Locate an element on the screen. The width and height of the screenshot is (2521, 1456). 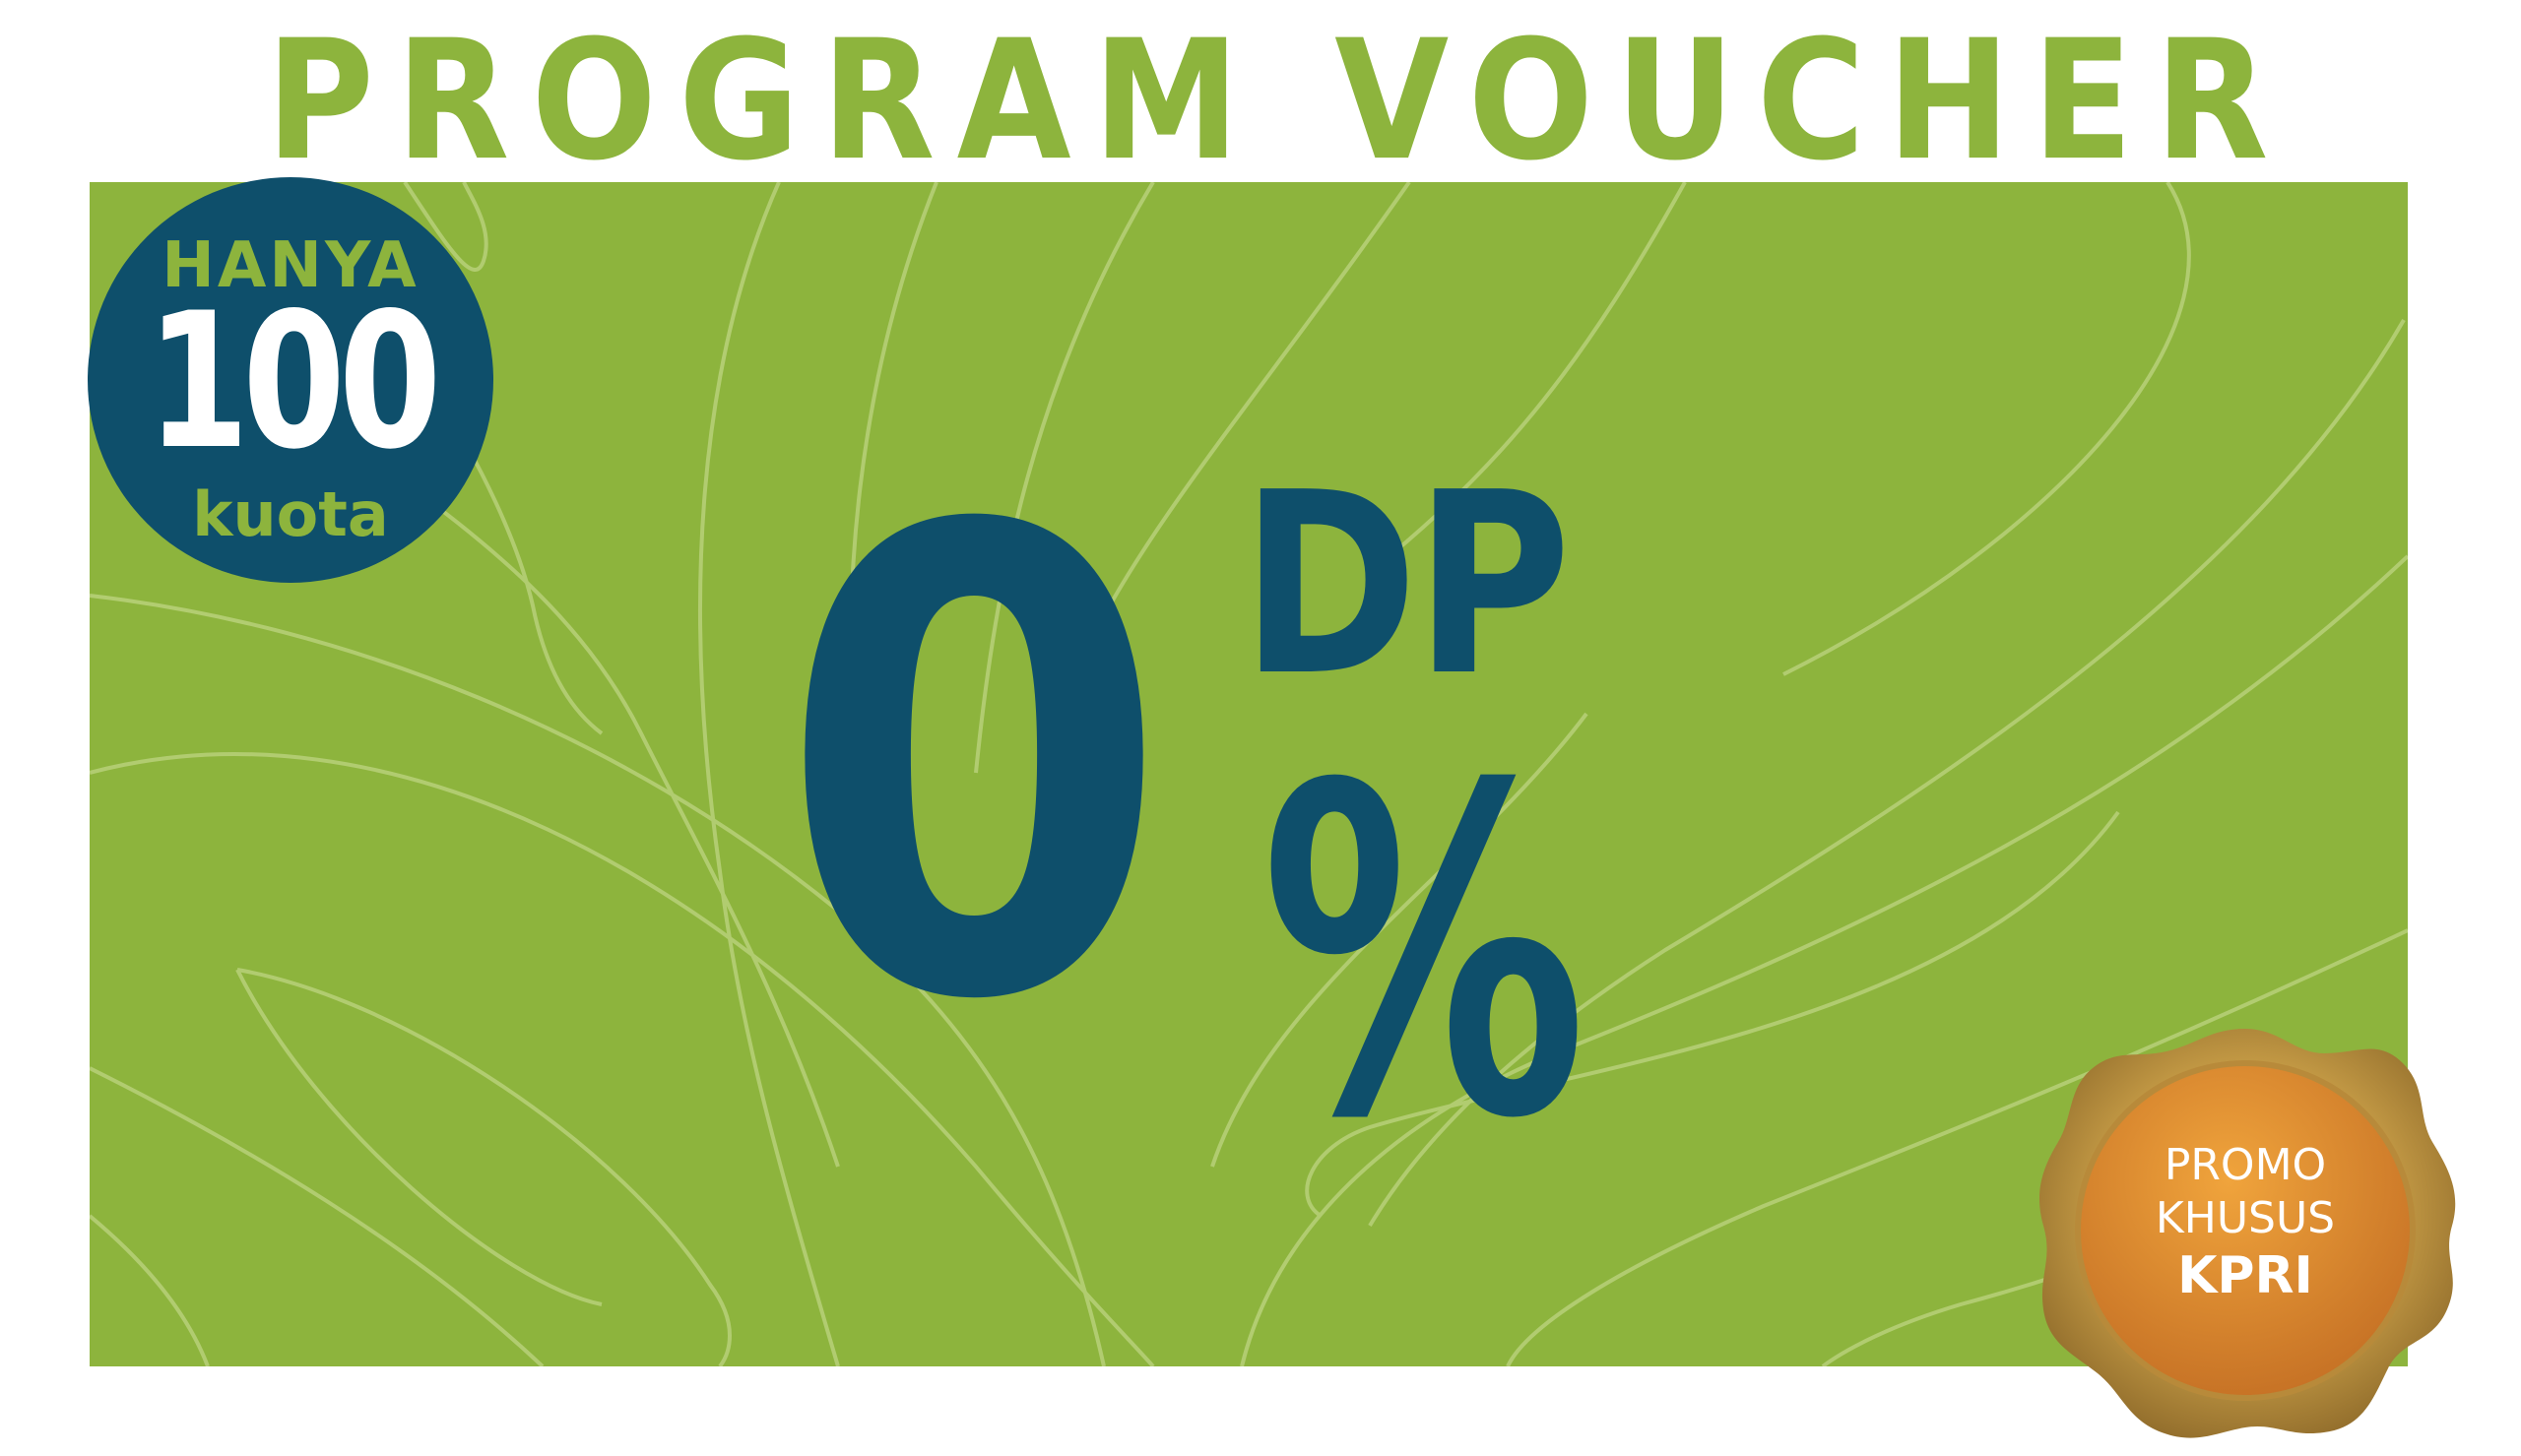
offer-label: DP is located at coordinates (1406, 585).